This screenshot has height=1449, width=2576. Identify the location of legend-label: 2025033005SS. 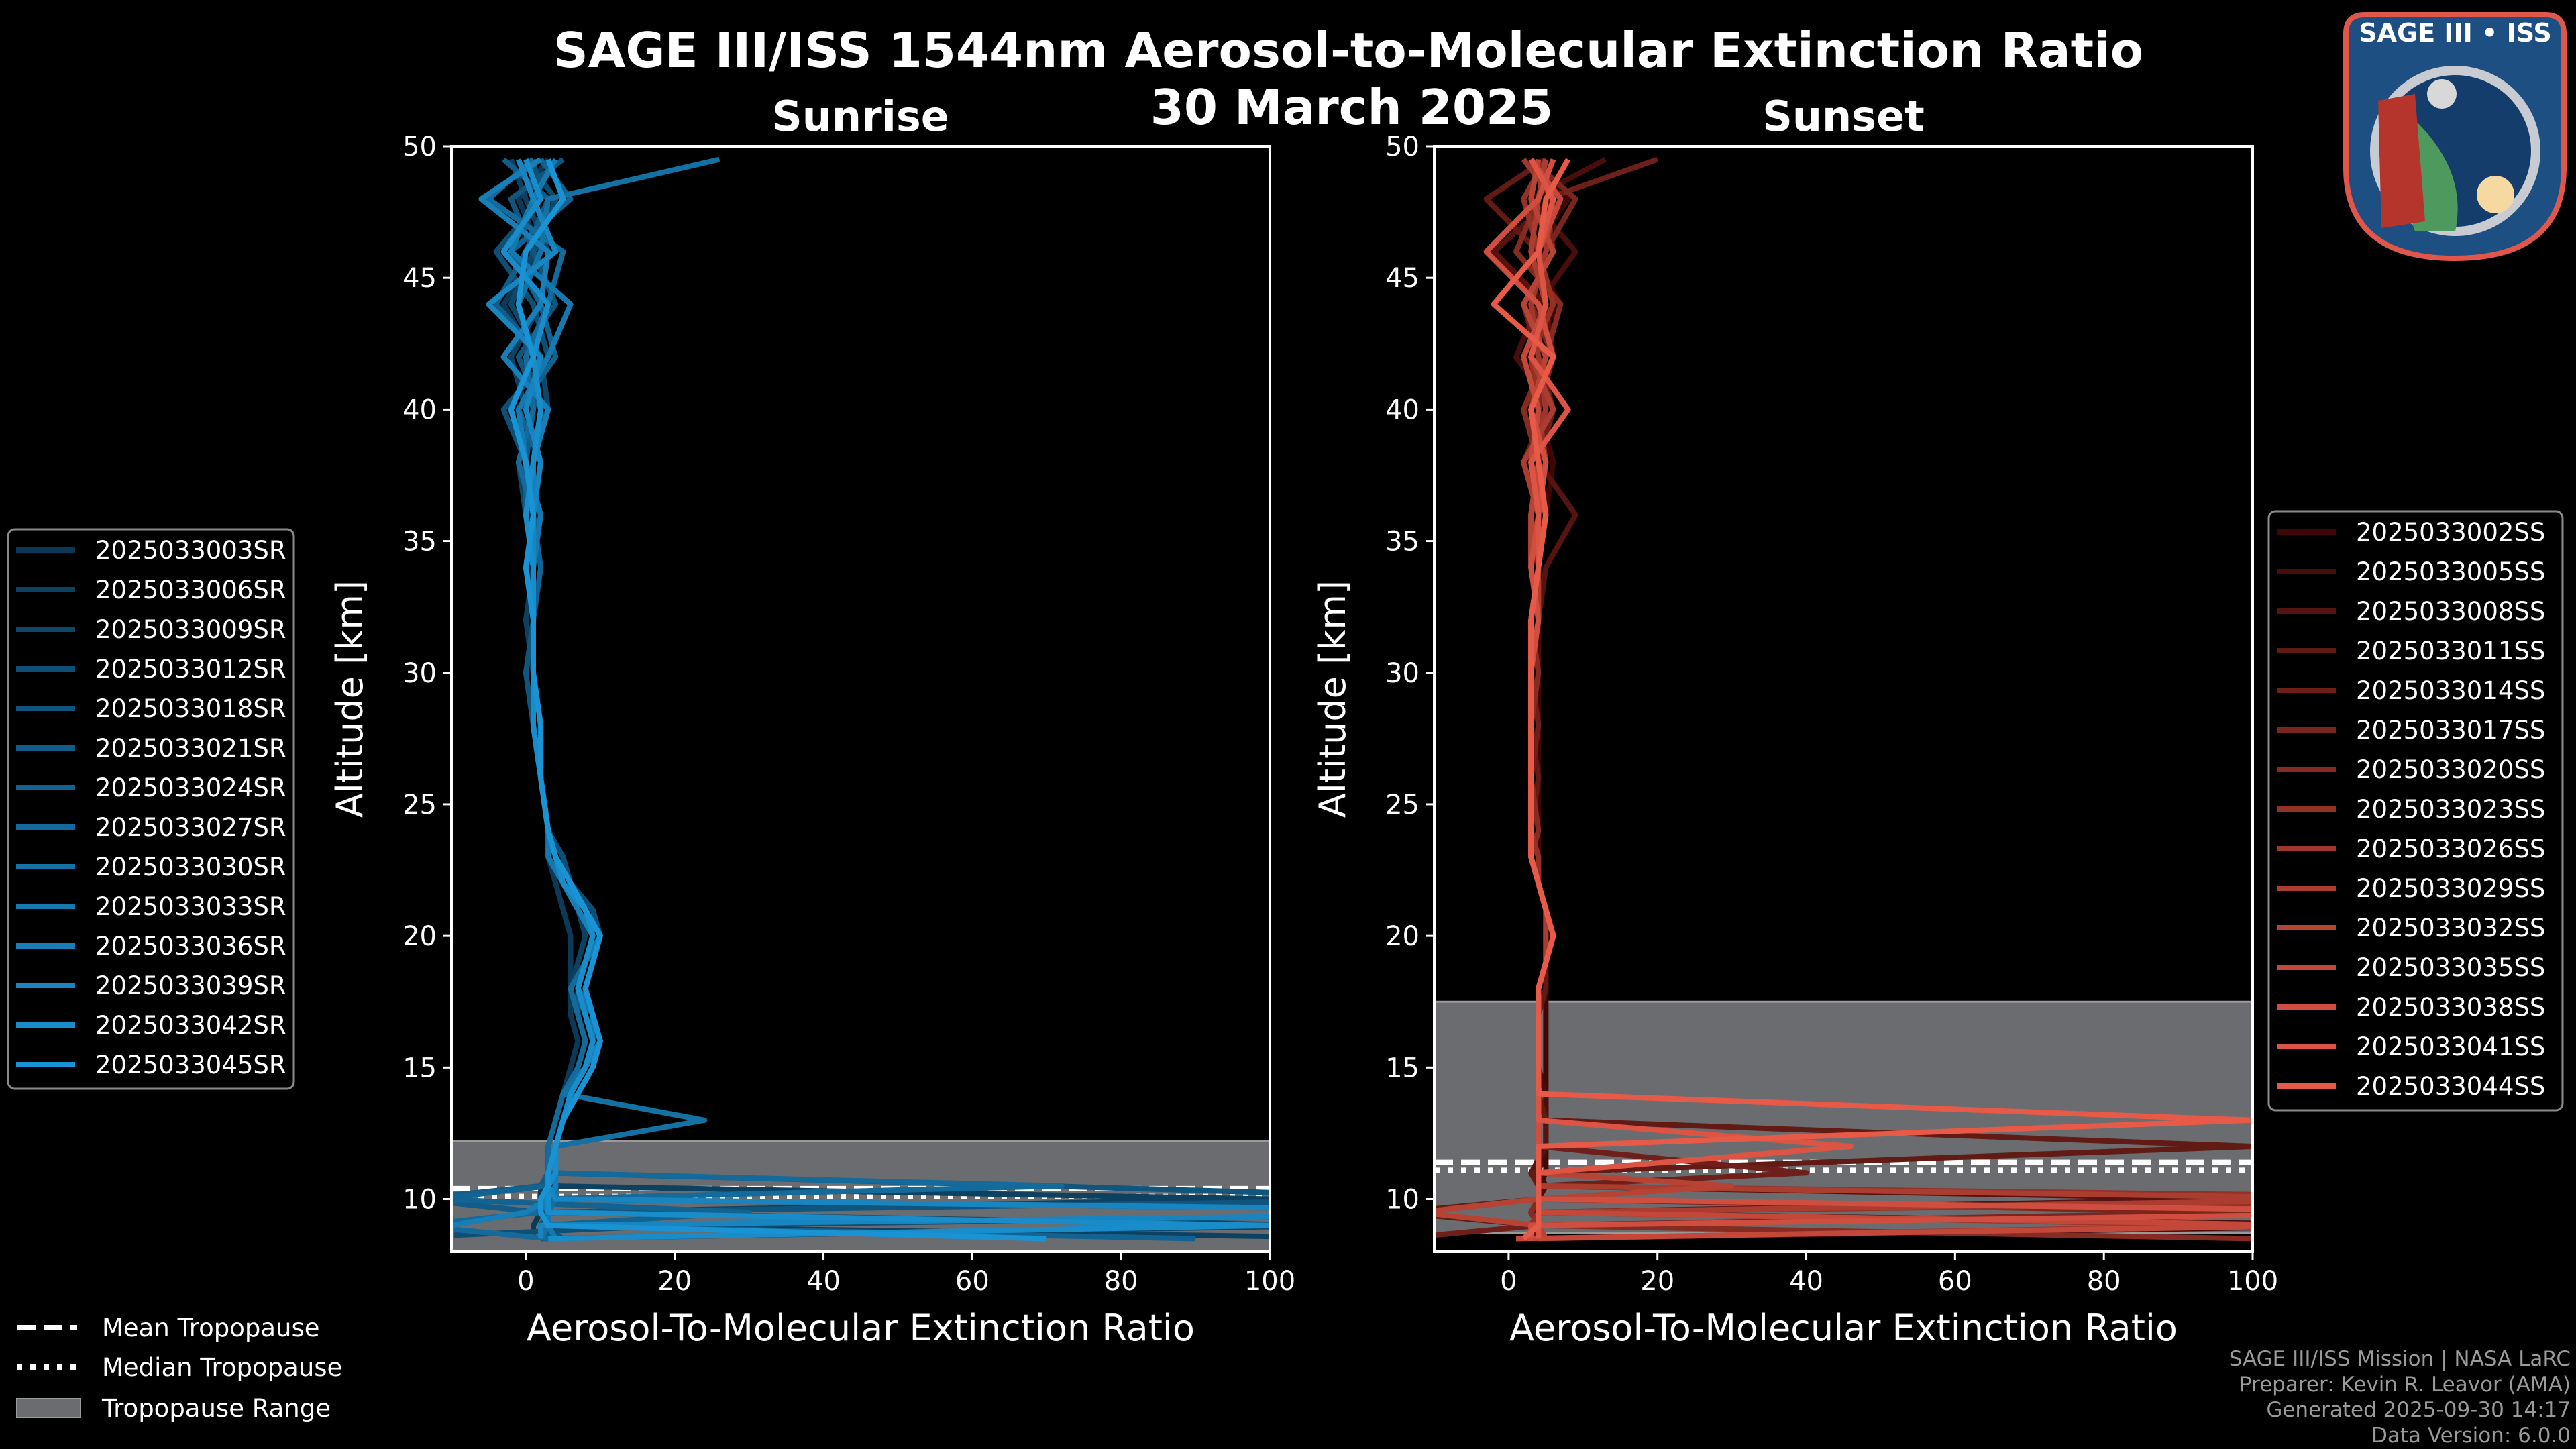
(2450, 571).